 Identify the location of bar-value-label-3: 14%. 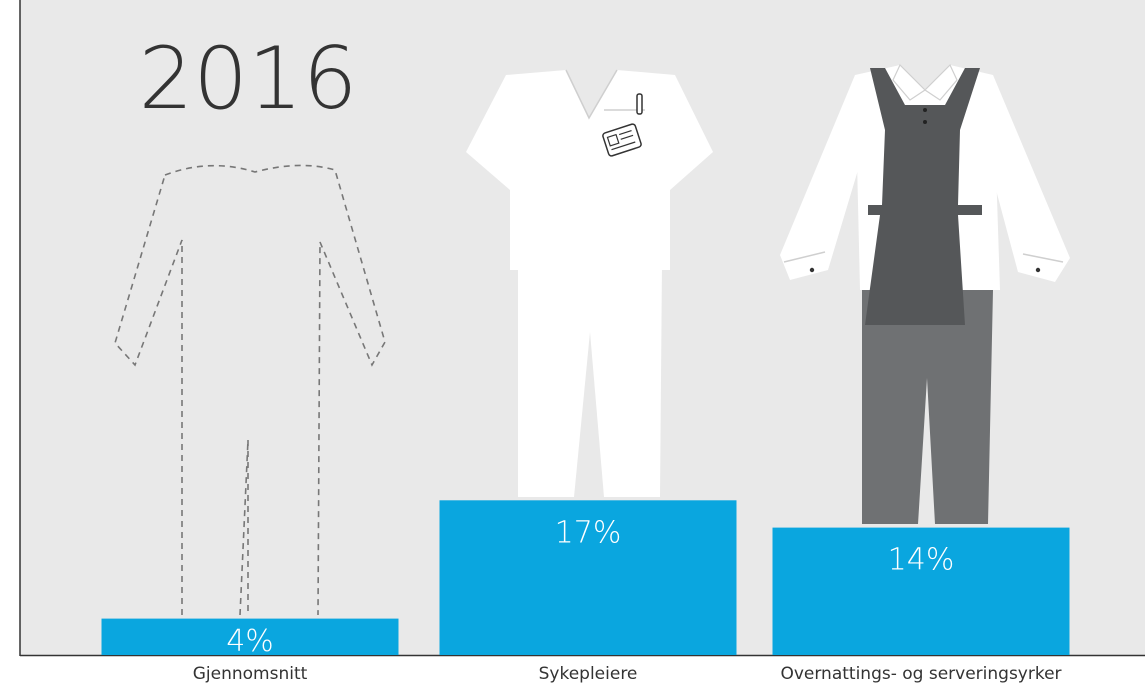
(921, 560).